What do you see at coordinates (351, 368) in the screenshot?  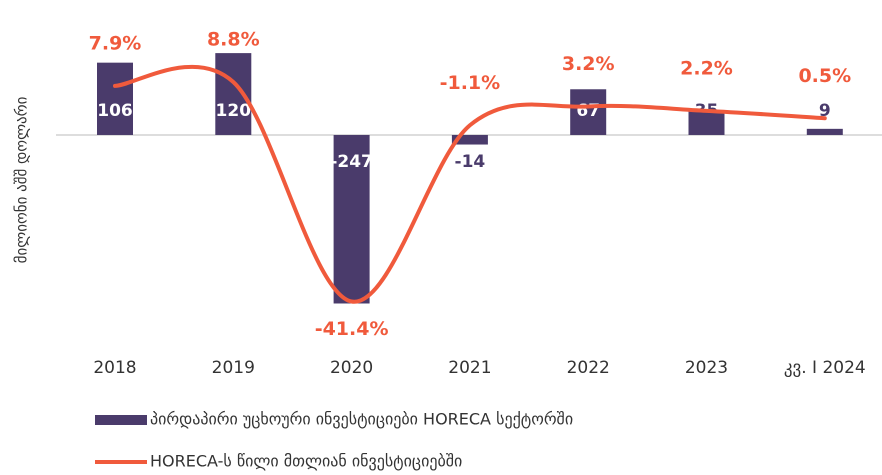 I see `x-tick-label: 2020` at bounding box center [351, 368].